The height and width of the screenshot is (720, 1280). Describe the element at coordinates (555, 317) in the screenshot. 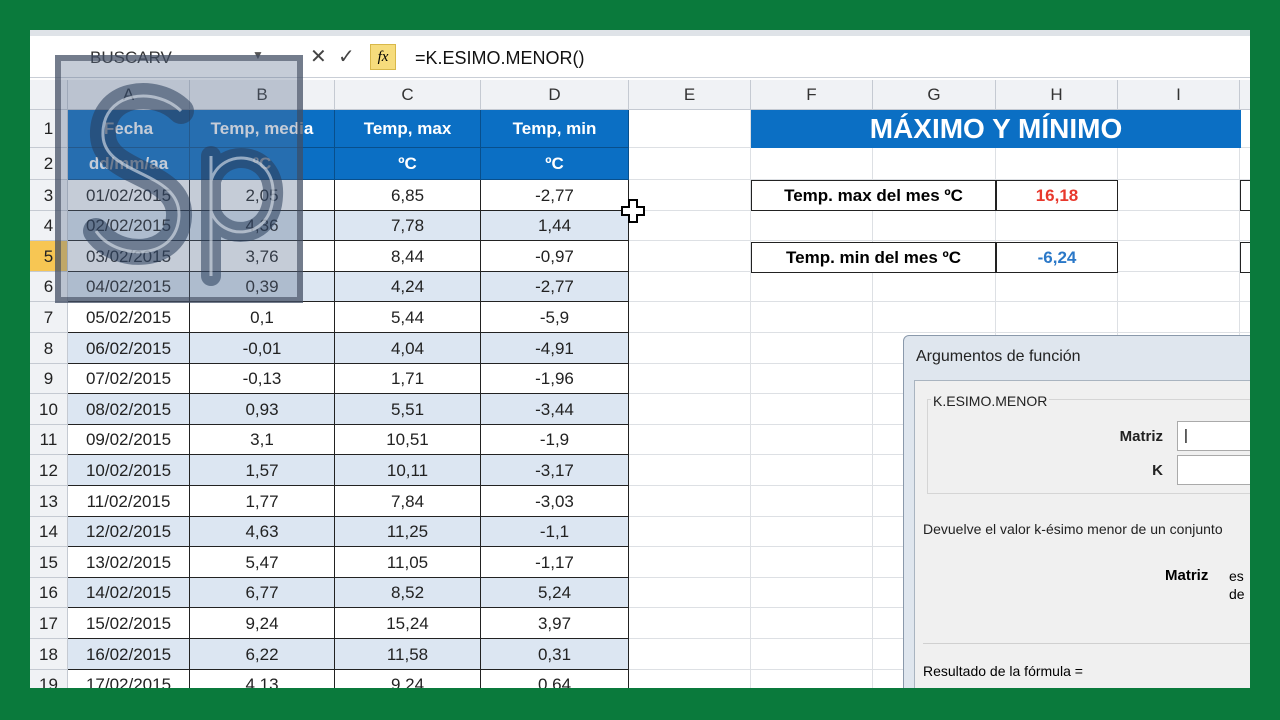

I see `table-cell: -5,9` at that location.